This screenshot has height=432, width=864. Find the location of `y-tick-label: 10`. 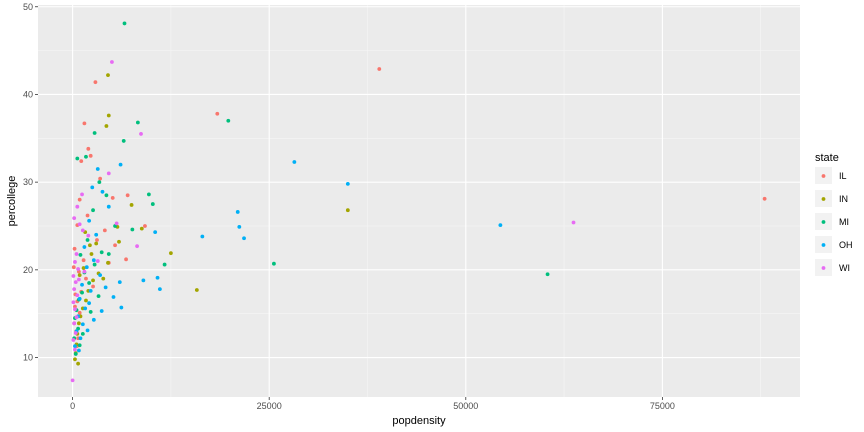

y-tick-label: 10 is located at coordinates (28, 358).